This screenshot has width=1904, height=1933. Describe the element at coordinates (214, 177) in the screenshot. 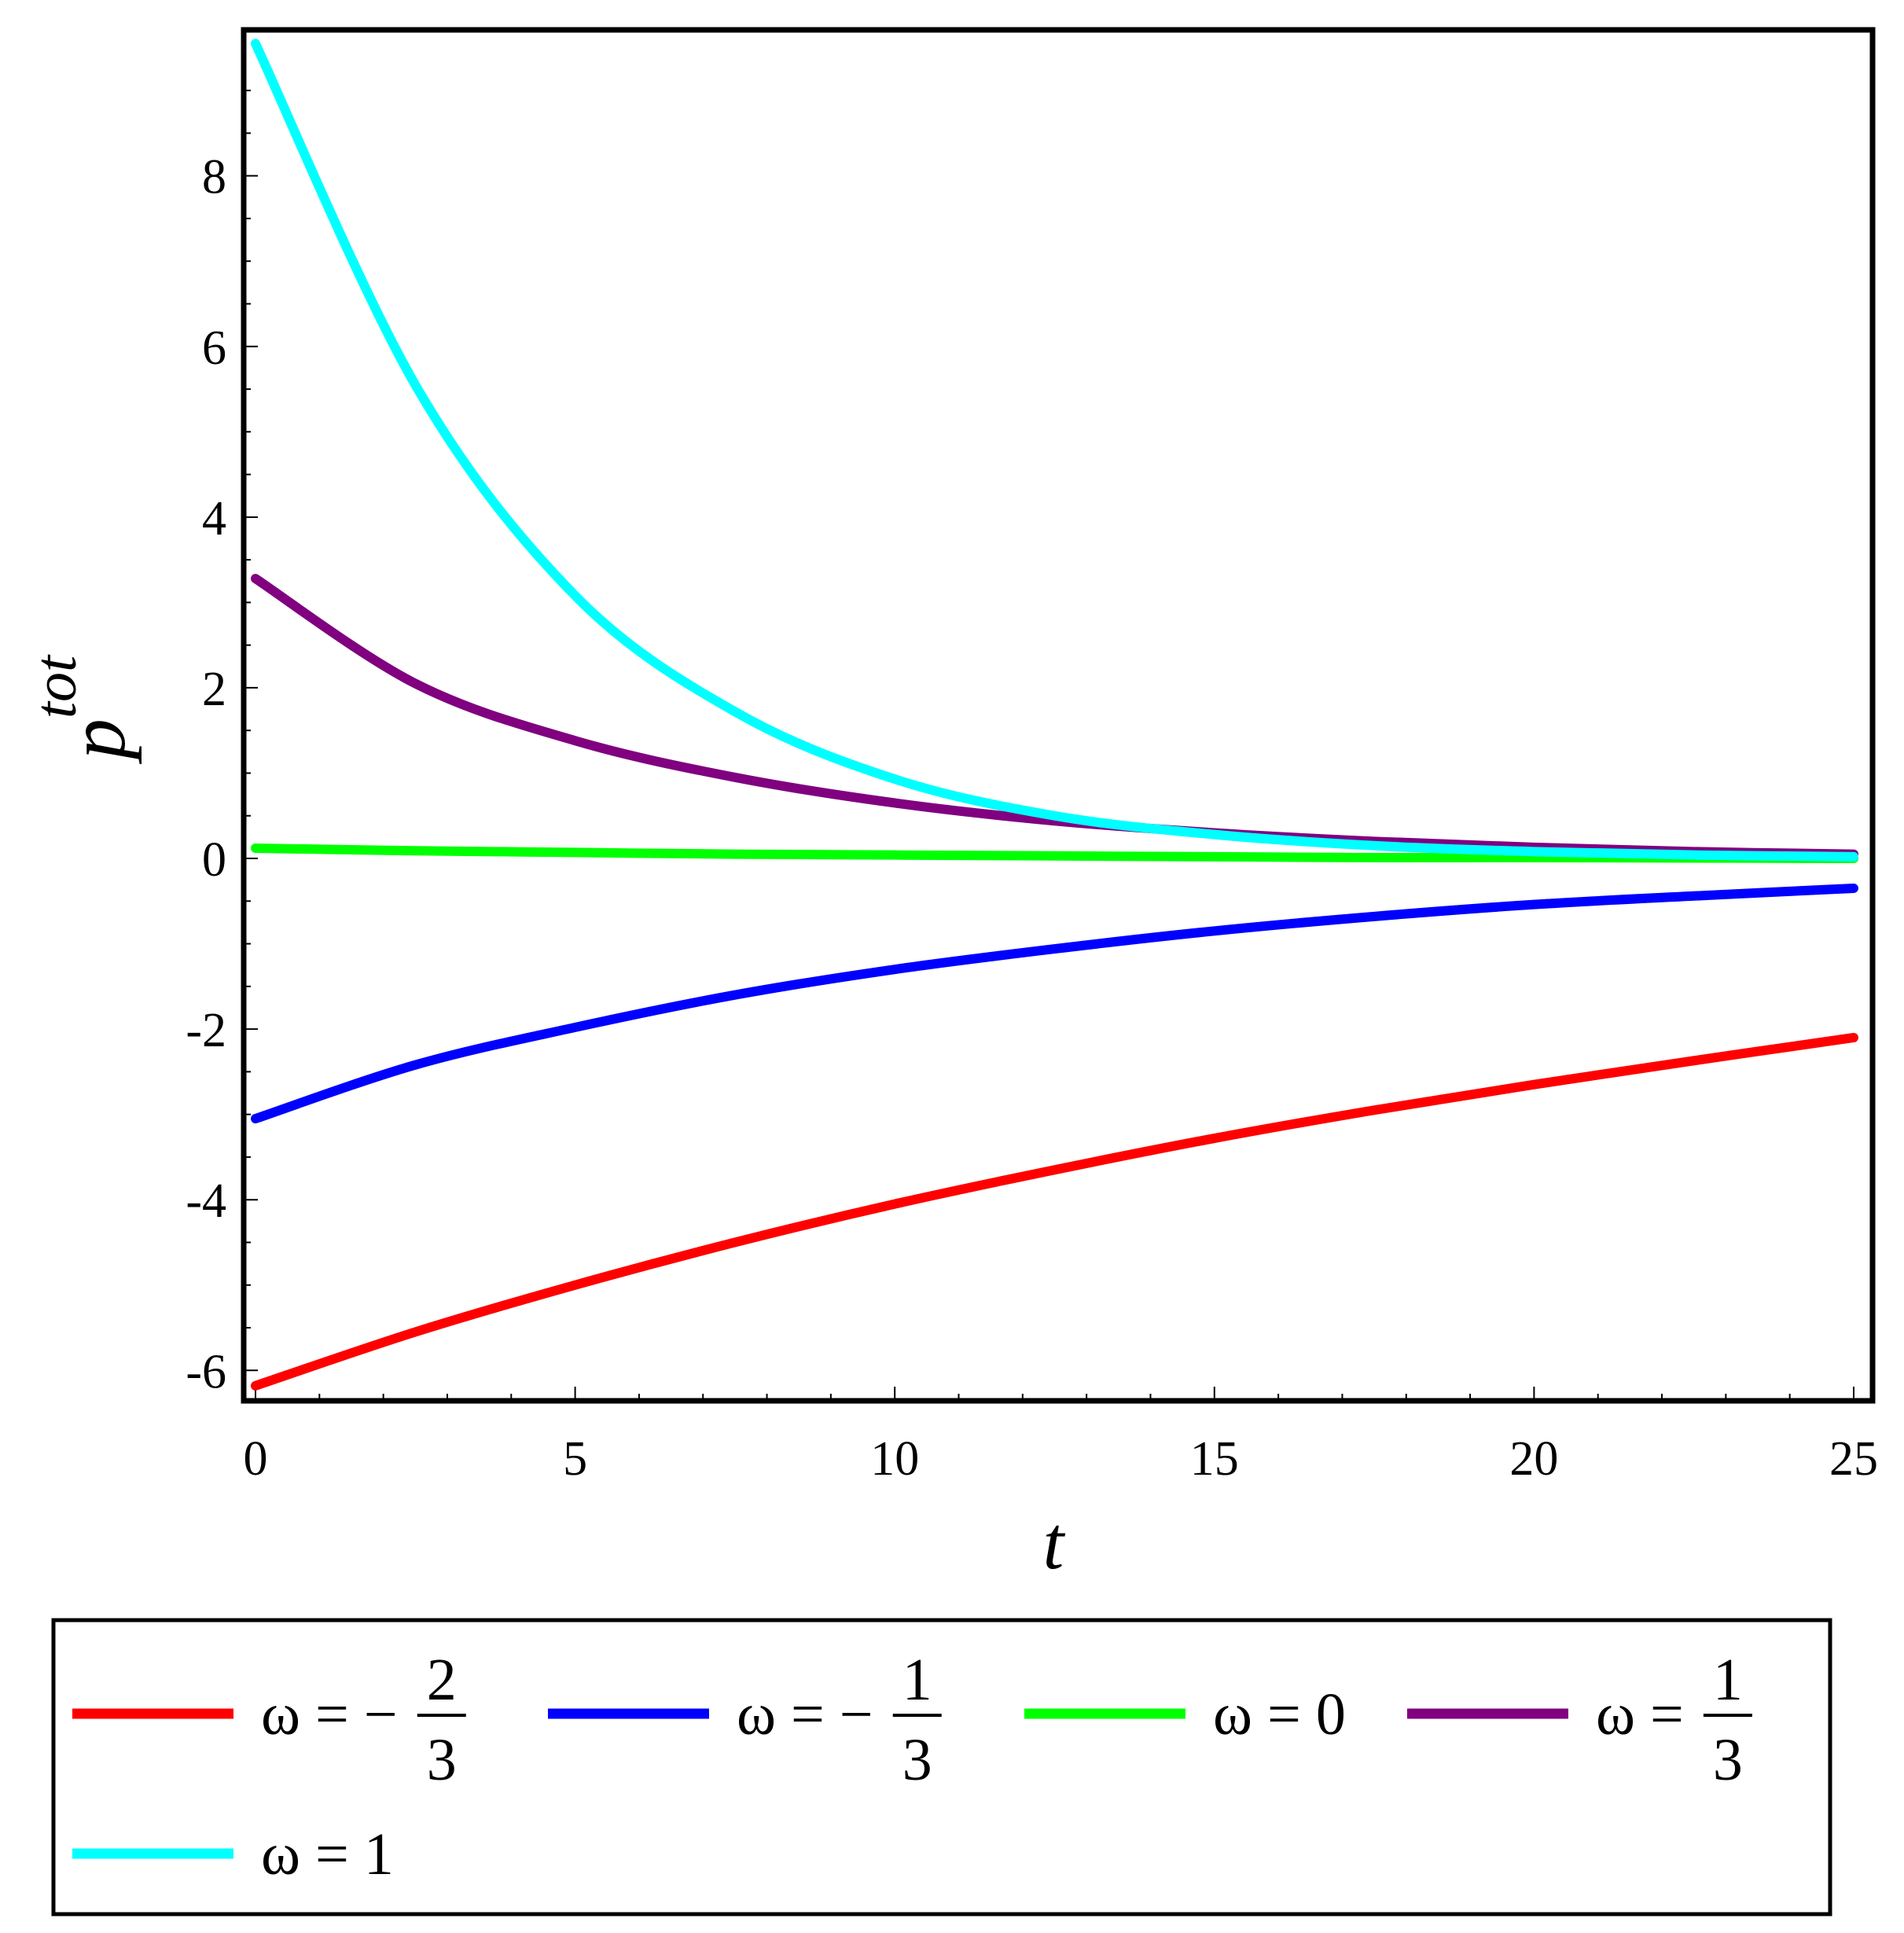

I see `y-tick-label: 8` at that location.